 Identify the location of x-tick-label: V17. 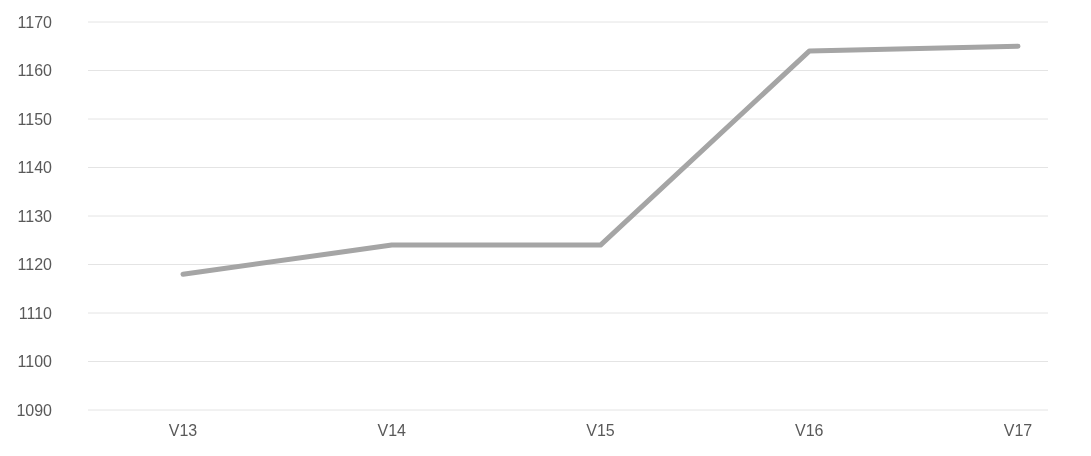
(1018, 430).